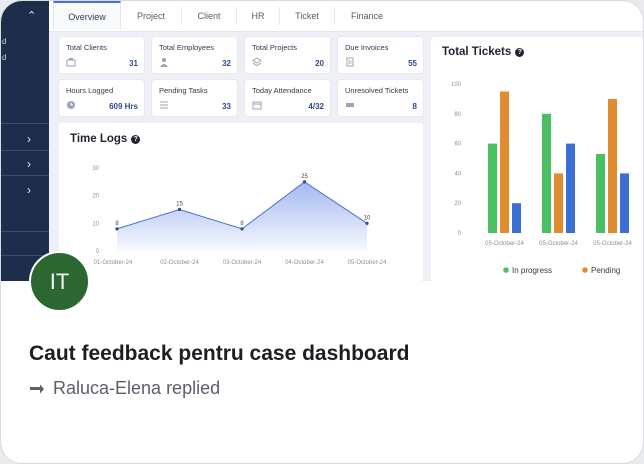  Describe the element at coordinates (380, 55) in the screenshot. I see `stat-card-due-invoices: Due Invoices 55` at that location.